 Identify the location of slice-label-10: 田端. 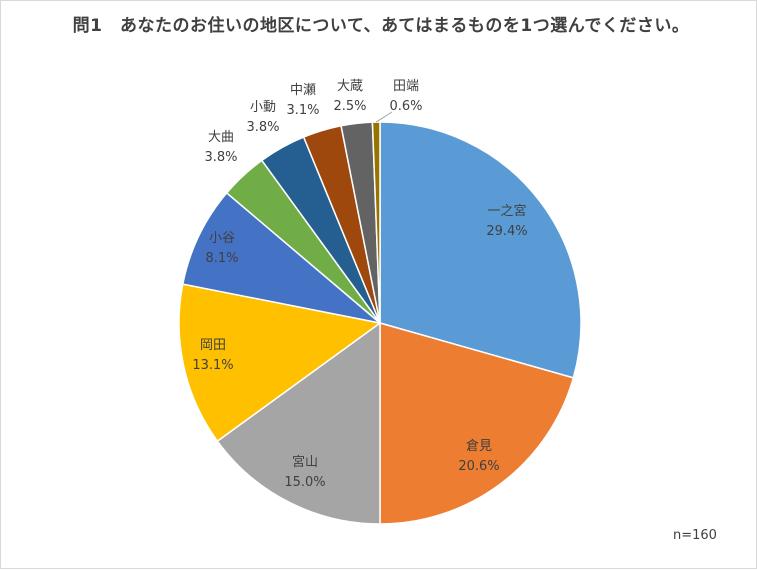
(406, 86).